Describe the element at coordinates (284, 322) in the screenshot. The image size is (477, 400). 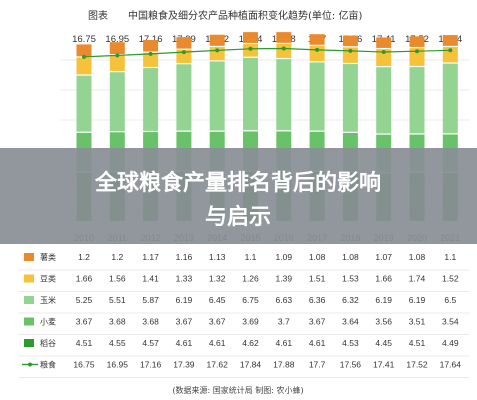
I see `table-cell: 3.7` at that location.